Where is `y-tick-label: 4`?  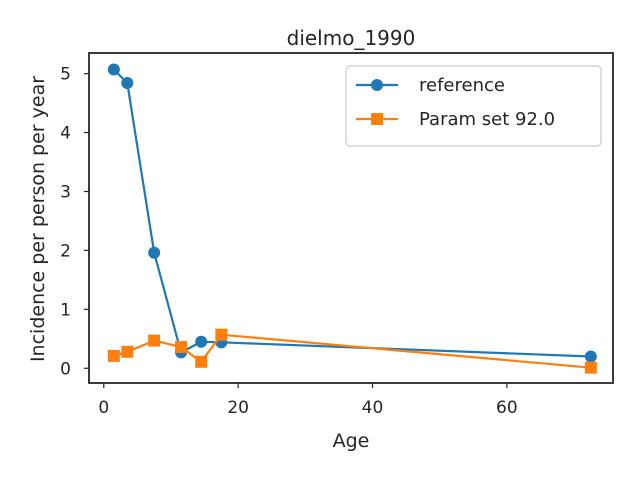 y-tick-label: 4 is located at coordinates (65, 134).